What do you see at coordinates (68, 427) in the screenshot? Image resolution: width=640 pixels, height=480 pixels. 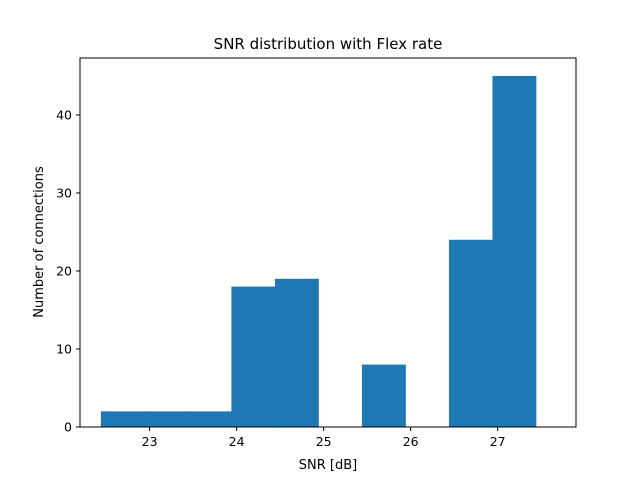 I see `y-tick-label: 0` at bounding box center [68, 427].